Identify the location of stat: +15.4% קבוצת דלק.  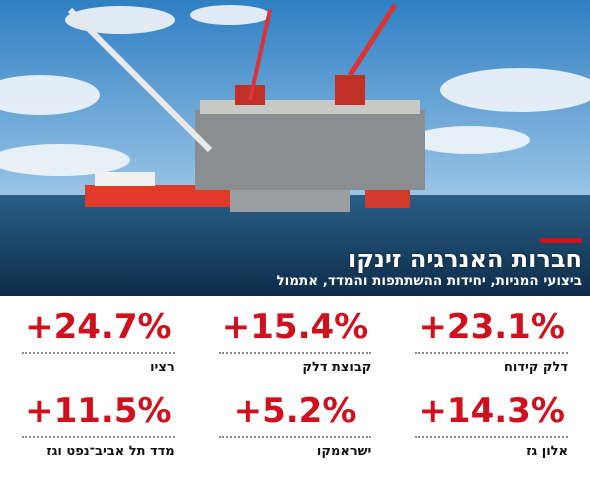
(295, 342).